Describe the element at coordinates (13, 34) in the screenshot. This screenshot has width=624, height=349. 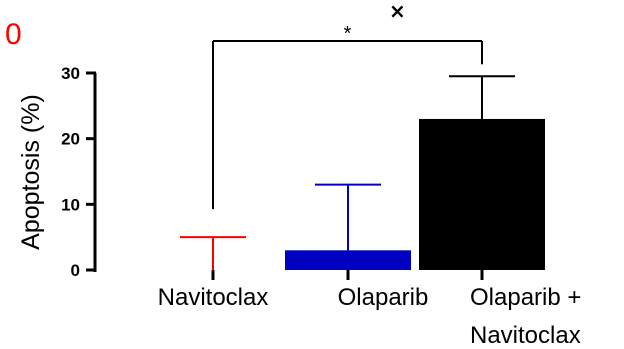
I see `panel-label: 0` at that location.